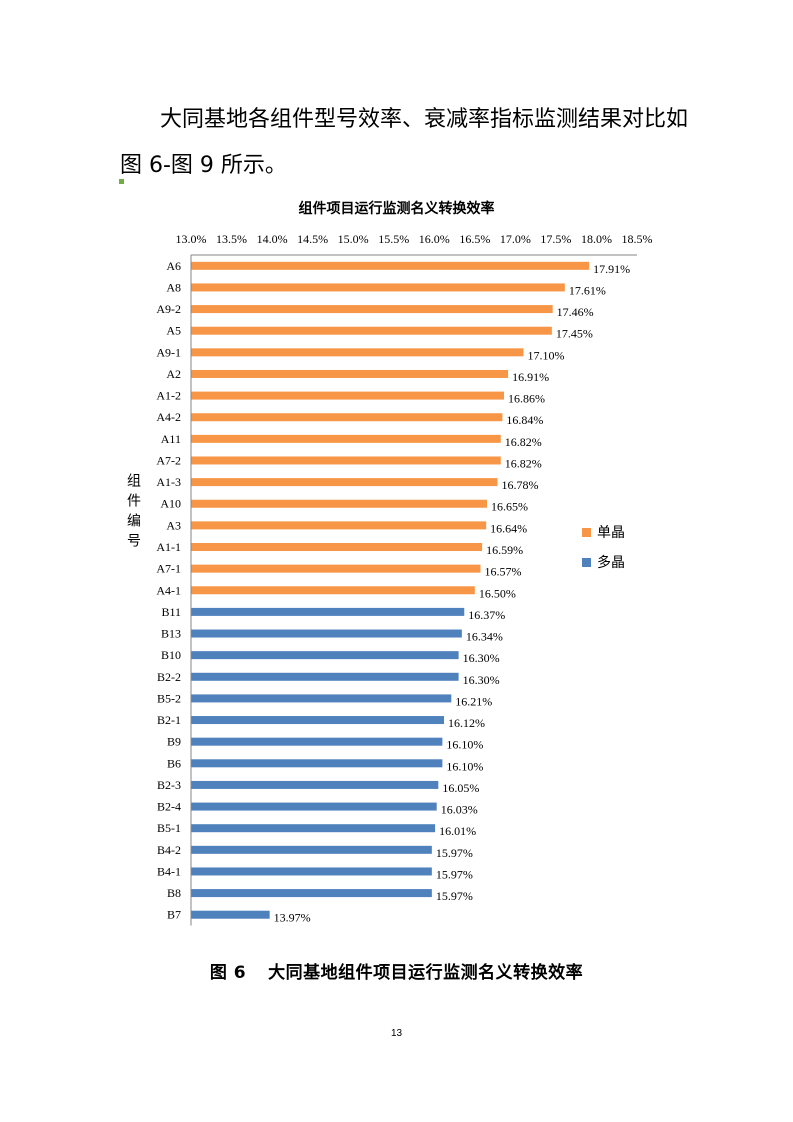 Image resolution: width=793 pixels, height=1122 pixels. Describe the element at coordinates (312, 239) in the screenshot. I see `x-tick-label: 14.5%` at that location.